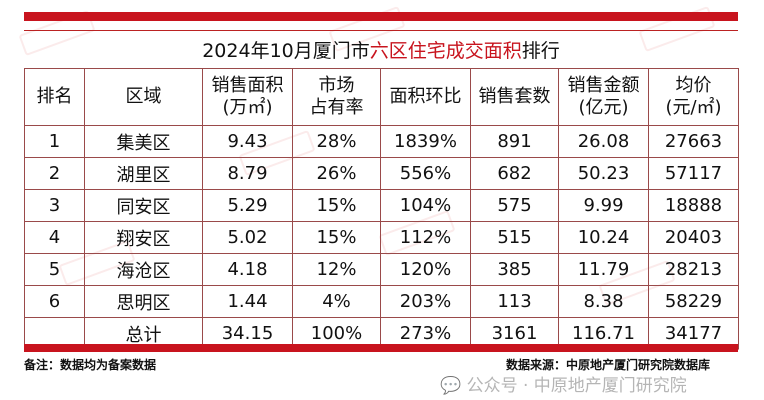 This screenshot has height=400, width=764. I want to click on table-cell: 26.08, so click(603, 141).